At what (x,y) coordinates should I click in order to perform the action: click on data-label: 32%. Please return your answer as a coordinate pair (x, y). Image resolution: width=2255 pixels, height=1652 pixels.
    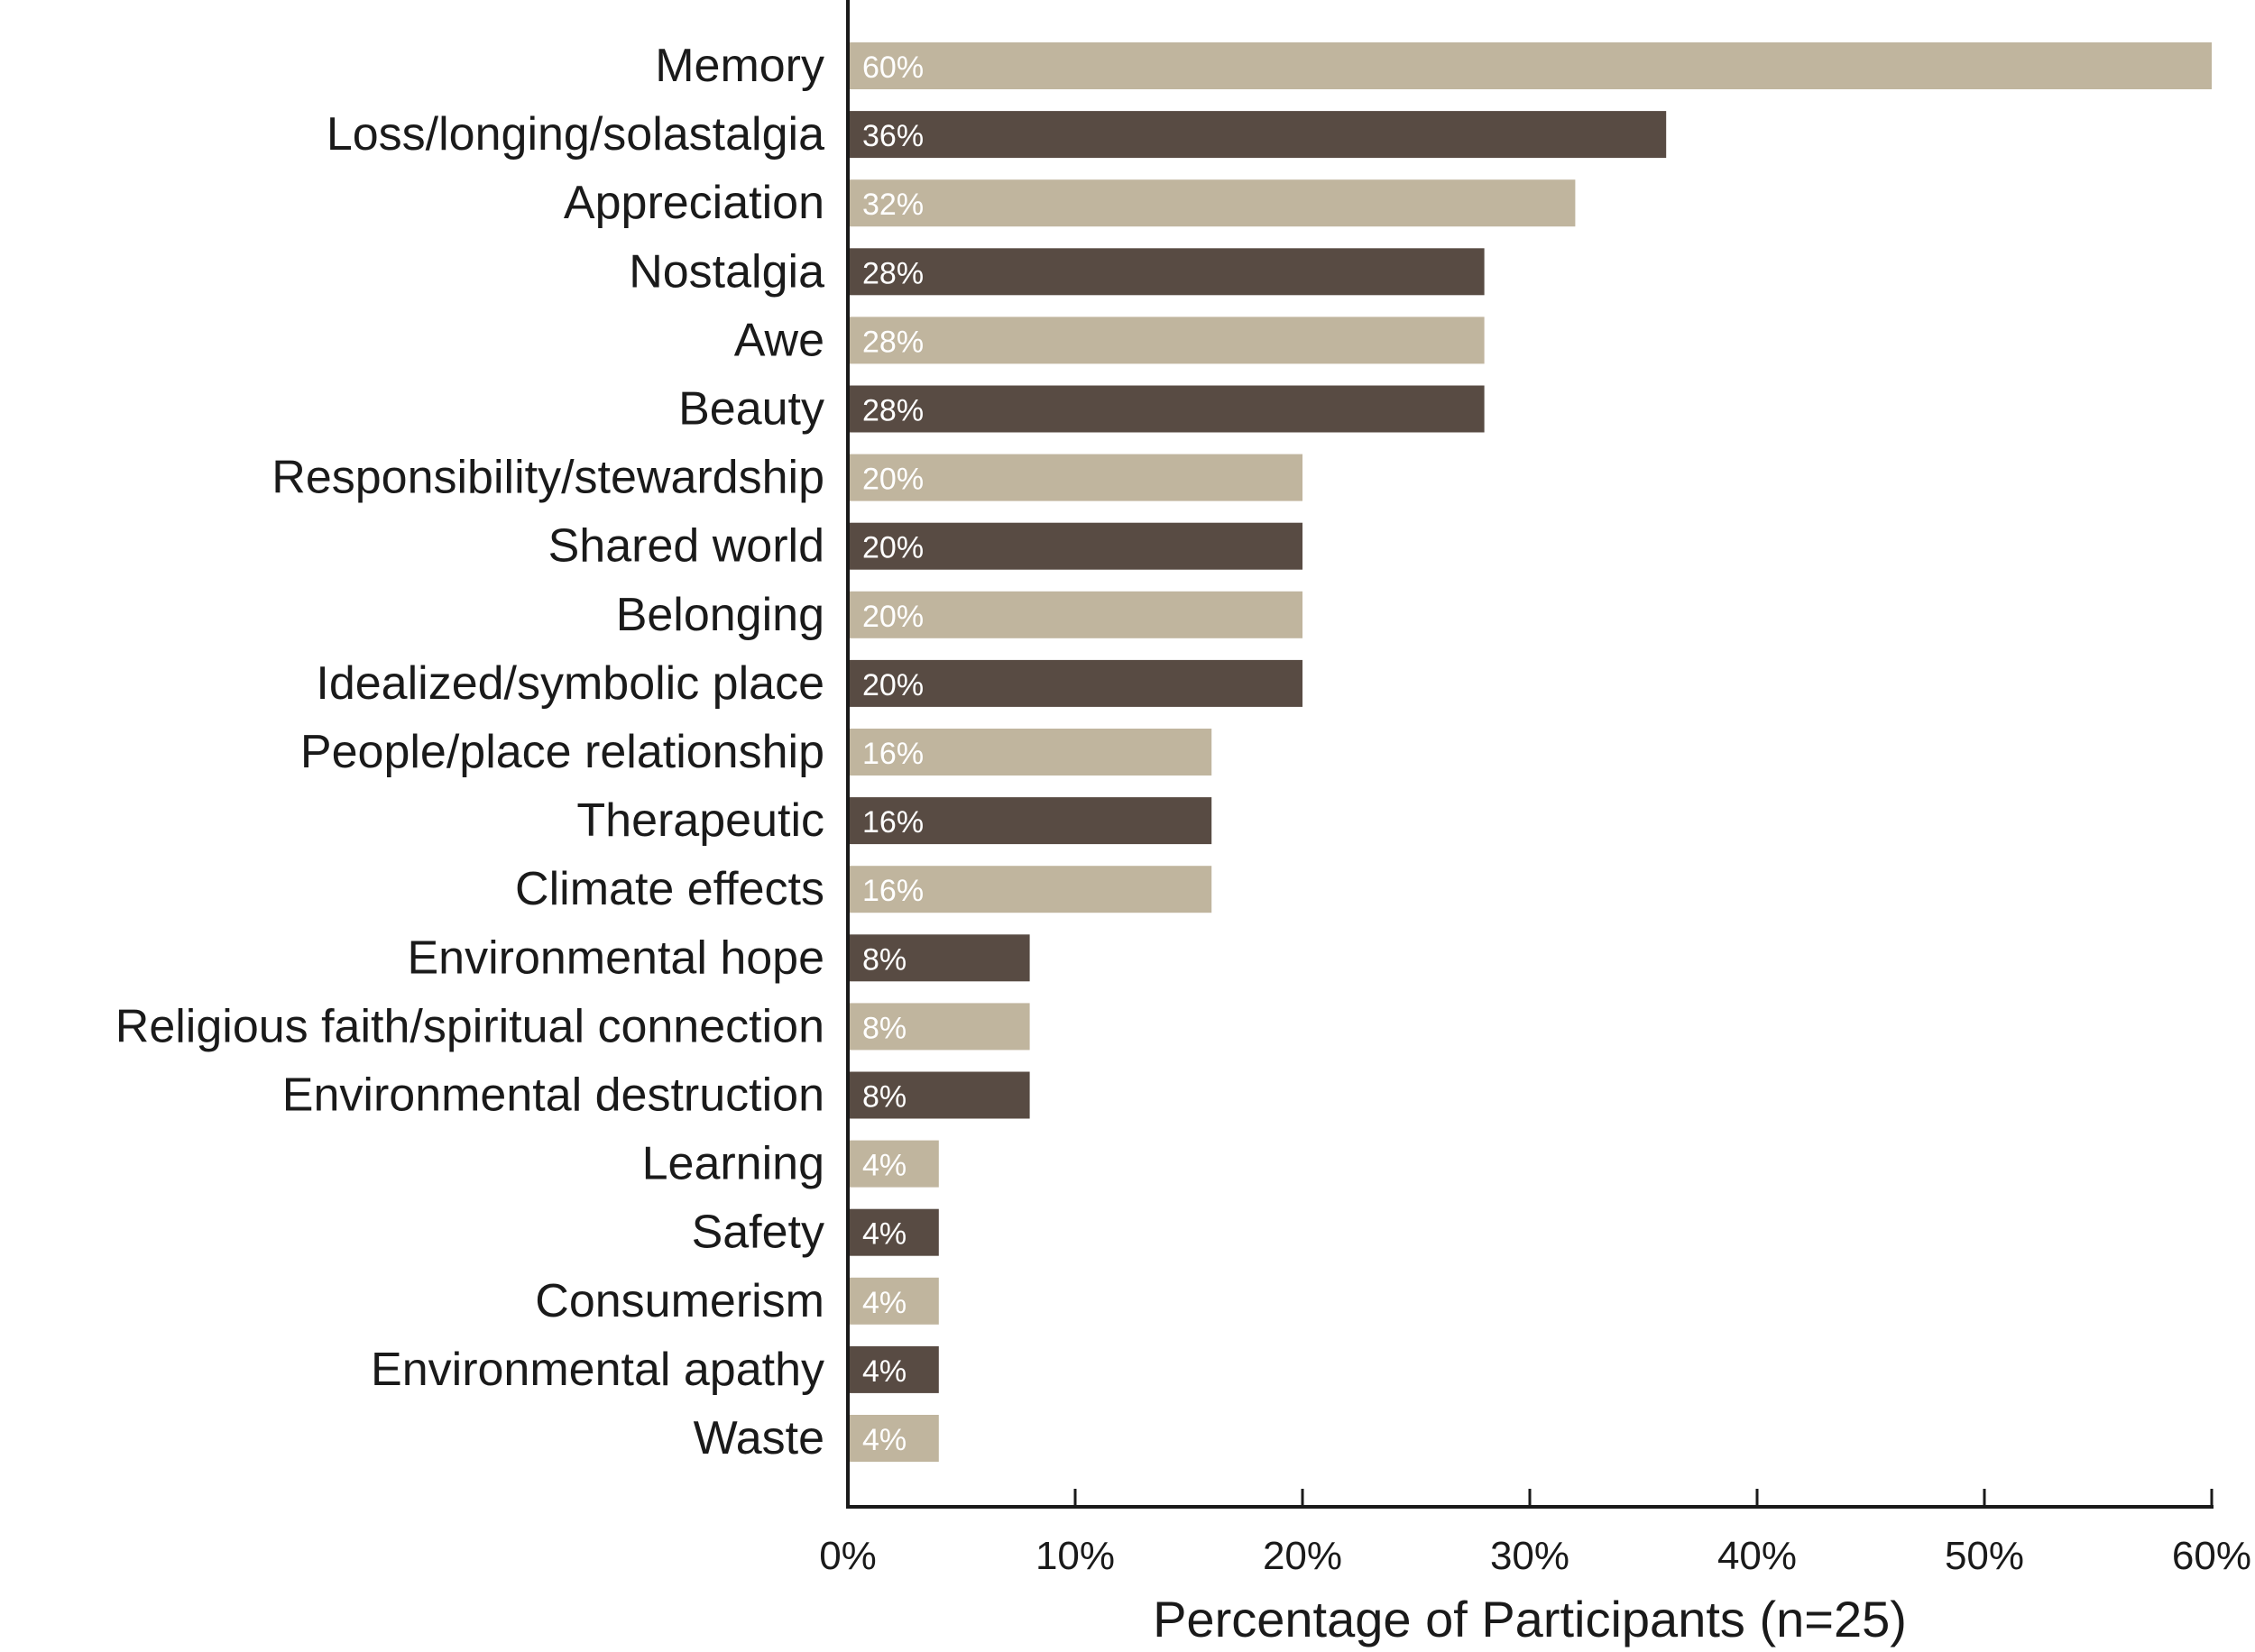
    Looking at the image, I should click on (893, 205).